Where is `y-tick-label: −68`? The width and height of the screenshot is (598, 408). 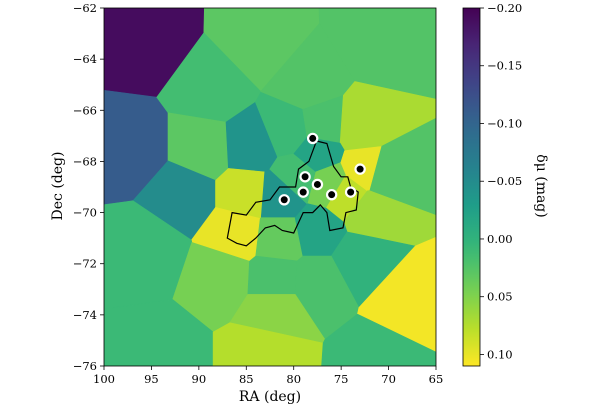
y-tick-label: −68 is located at coordinates (85, 161).